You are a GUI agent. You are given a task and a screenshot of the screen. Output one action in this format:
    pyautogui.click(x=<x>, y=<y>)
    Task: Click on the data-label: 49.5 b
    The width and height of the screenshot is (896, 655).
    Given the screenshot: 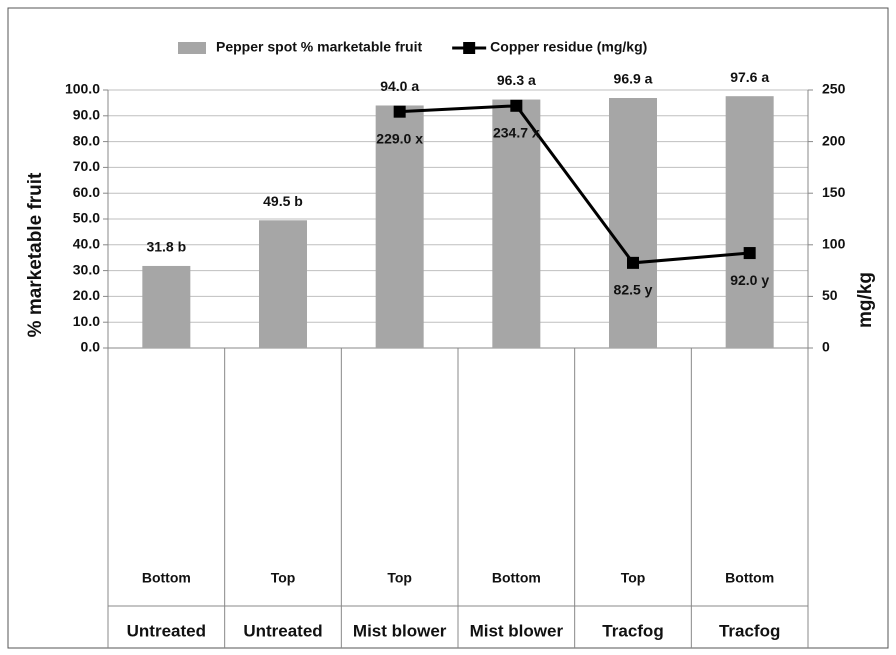 What is the action you would take?
    pyautogui.click(x=283, y=201)
    